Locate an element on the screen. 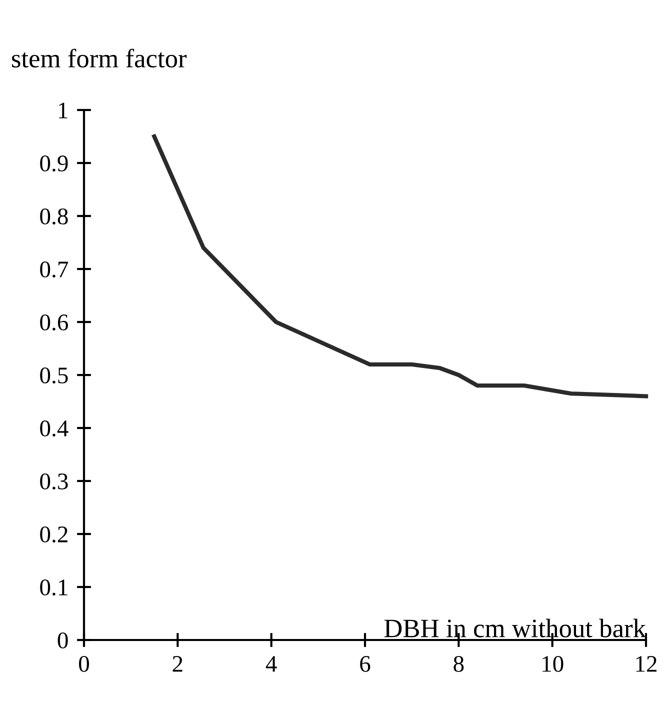 Image resolution: width=666 pixels, height=710 pixels. x-tick-label: 0 is located at coordinates (84, 664).